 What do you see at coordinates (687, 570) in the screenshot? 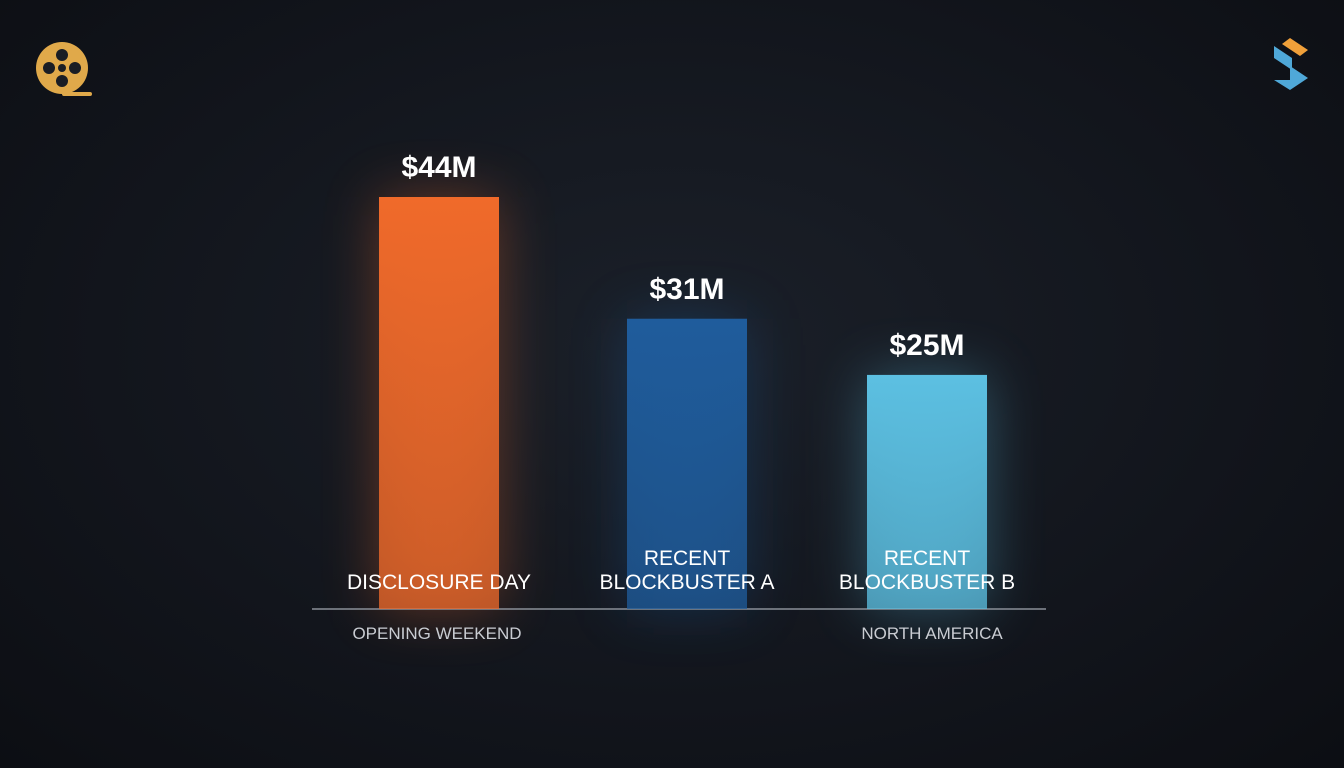
I see `category-label: RECENT BLOCKBUSTER A` at bounding box center [687, 570].